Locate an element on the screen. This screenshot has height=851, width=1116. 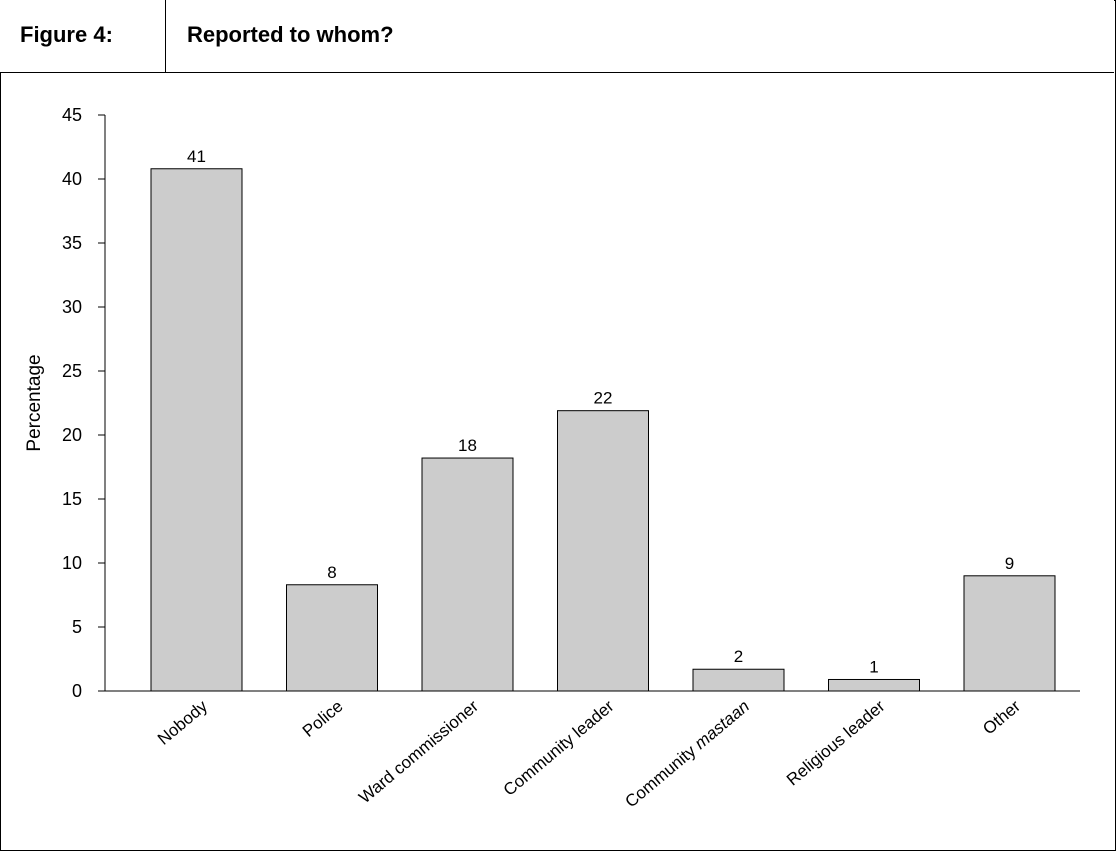
y-tick-label: 0 is located at coordinates (77, 691).